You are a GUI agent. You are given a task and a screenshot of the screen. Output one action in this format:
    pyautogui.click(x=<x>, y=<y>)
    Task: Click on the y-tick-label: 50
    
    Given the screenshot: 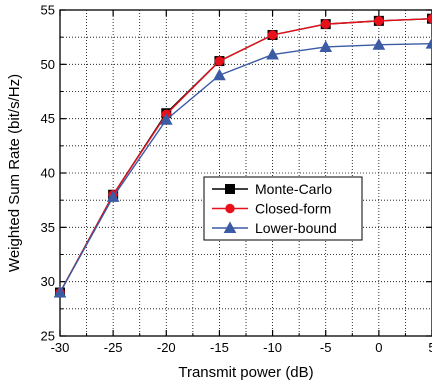 What is the action you would take?
    pyautogui.click(x=48, y=64)
    